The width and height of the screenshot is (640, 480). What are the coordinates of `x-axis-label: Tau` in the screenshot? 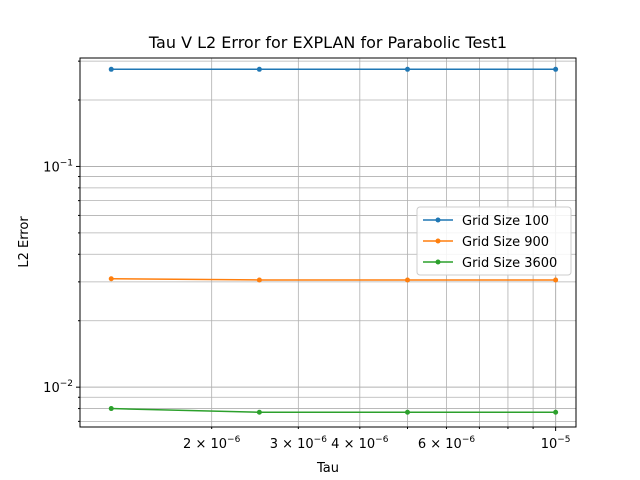 It's located at (327, 468).